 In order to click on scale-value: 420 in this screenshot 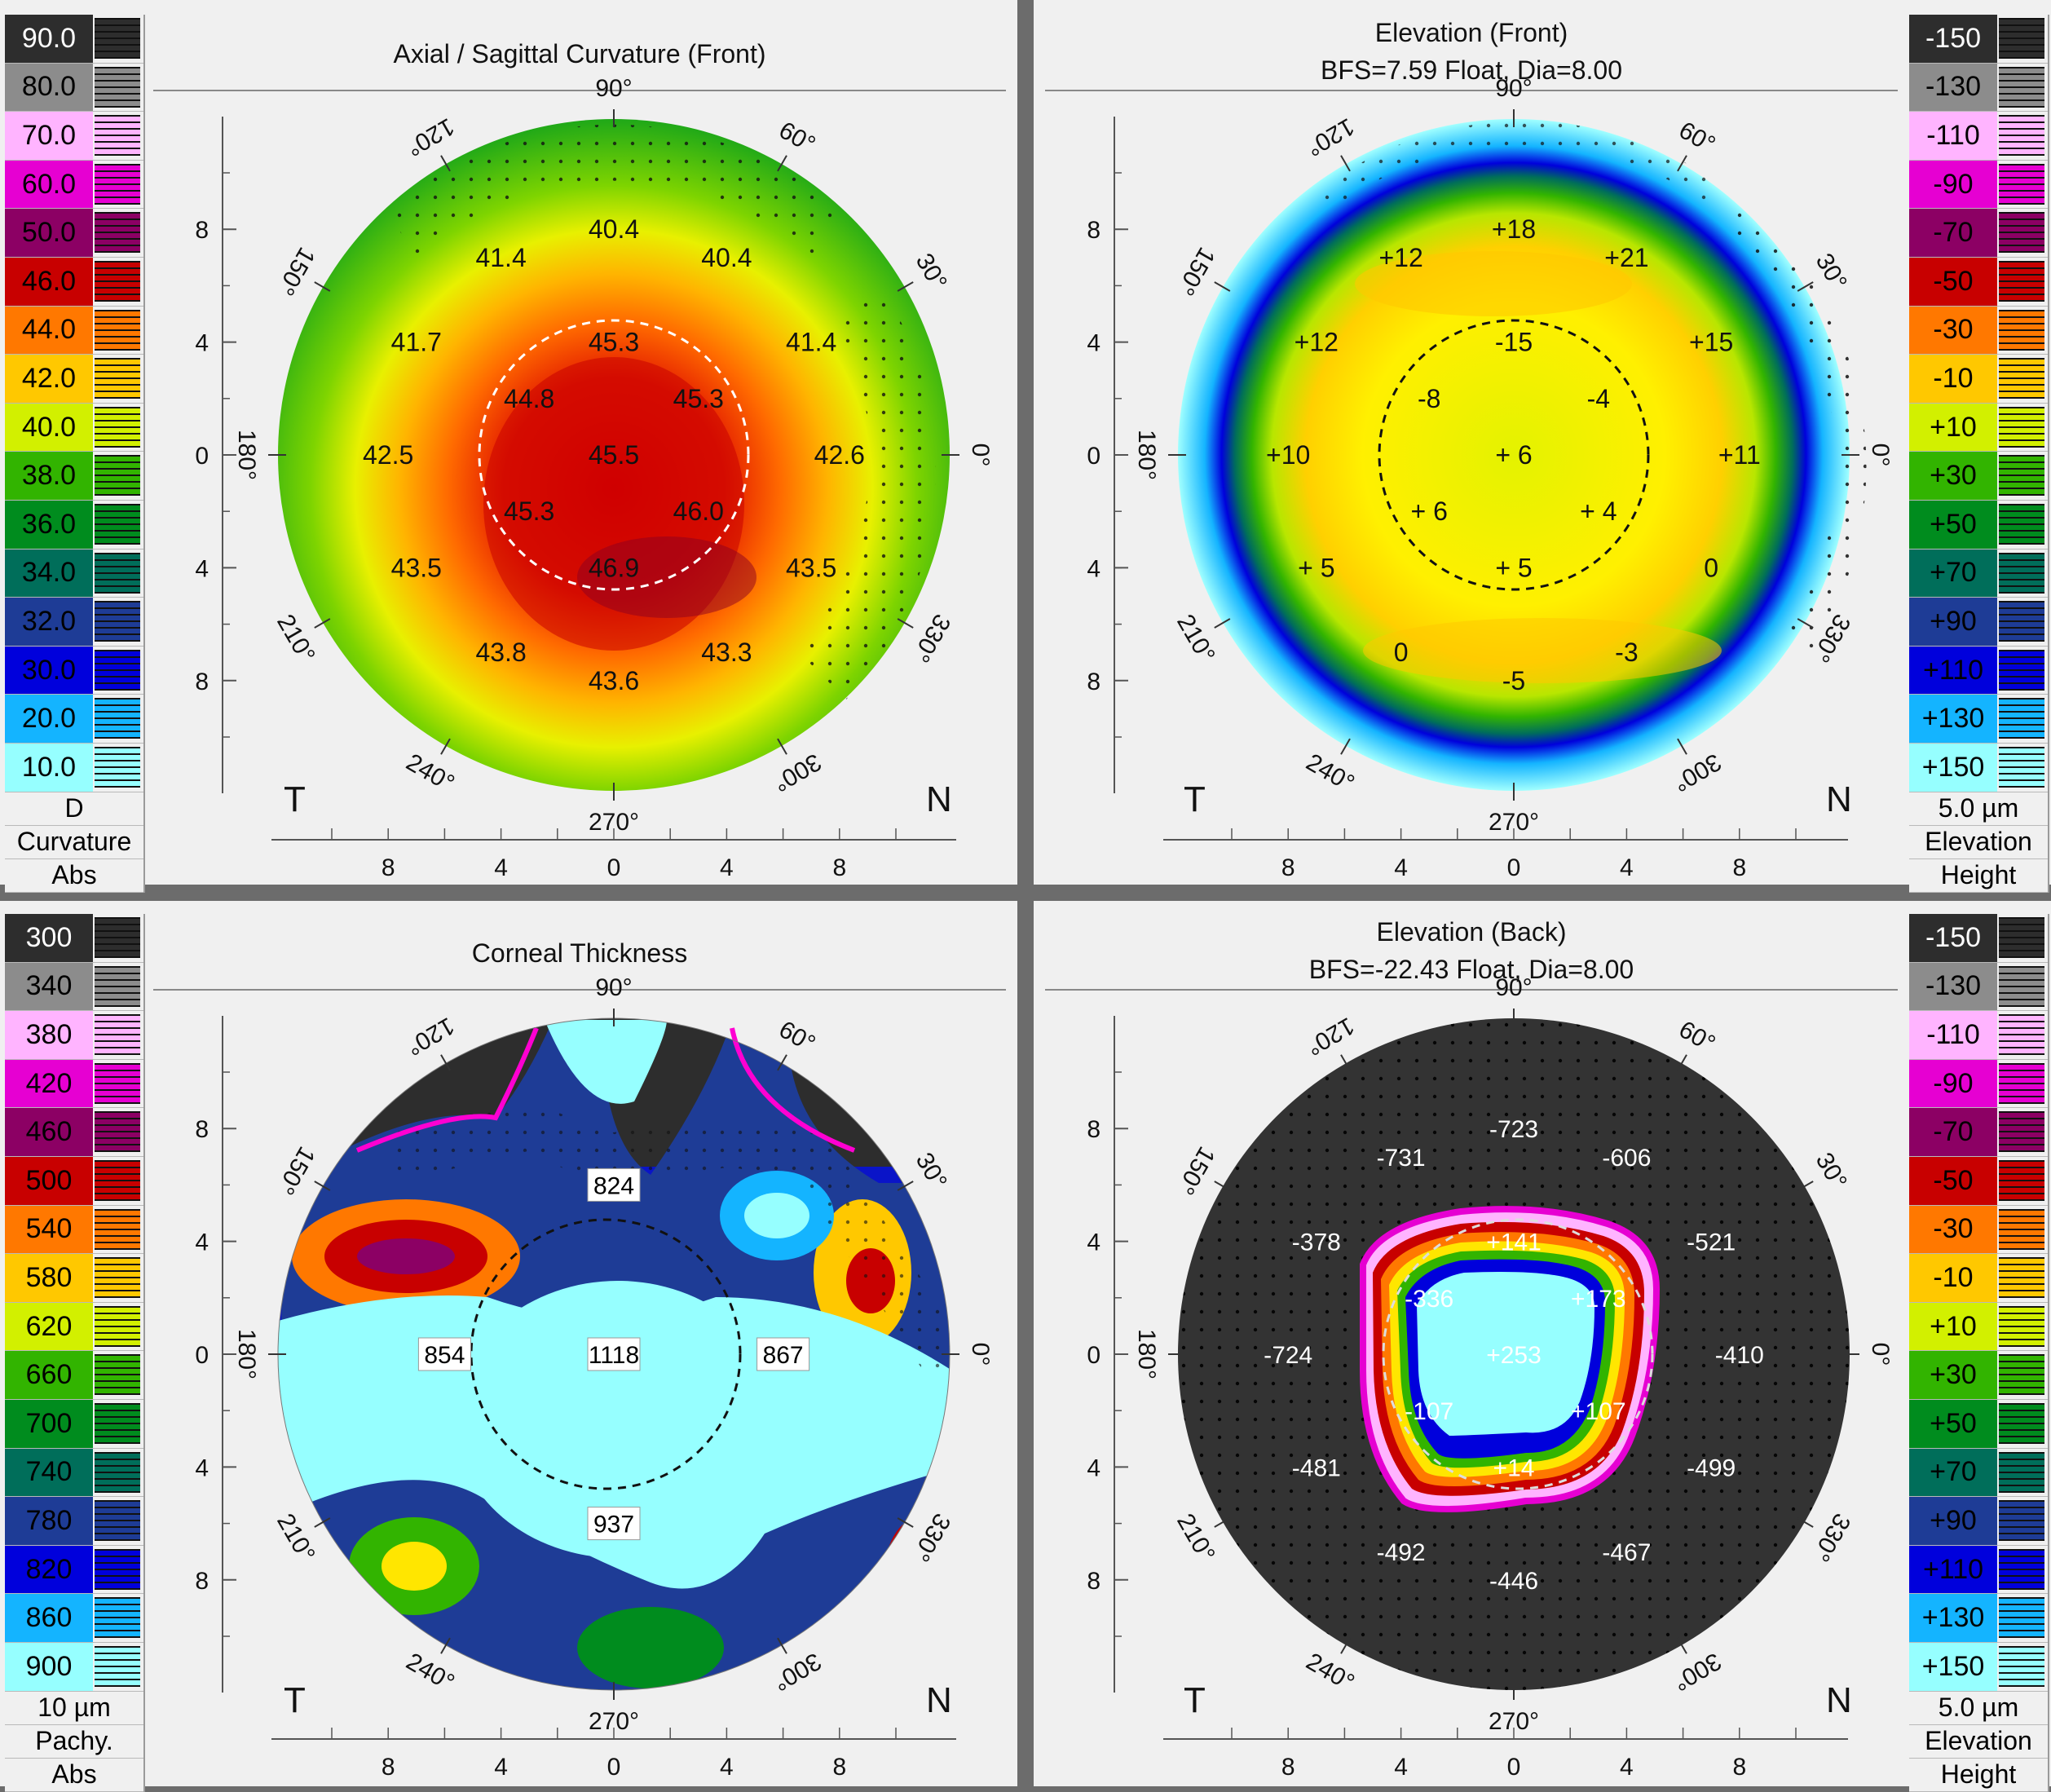, I will do `click(49, 1083)`.